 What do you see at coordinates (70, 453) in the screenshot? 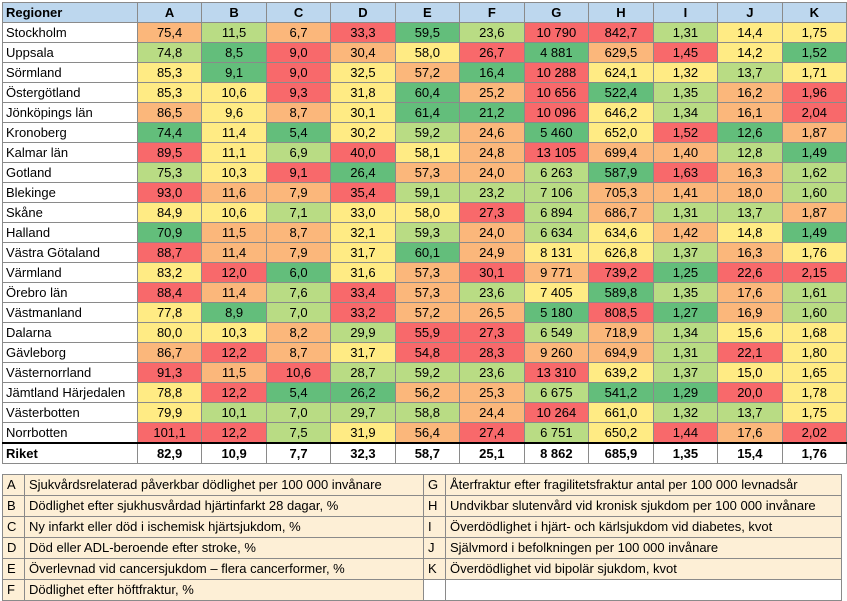
I see `total-label: Riket` at bounding box center [70, 453].